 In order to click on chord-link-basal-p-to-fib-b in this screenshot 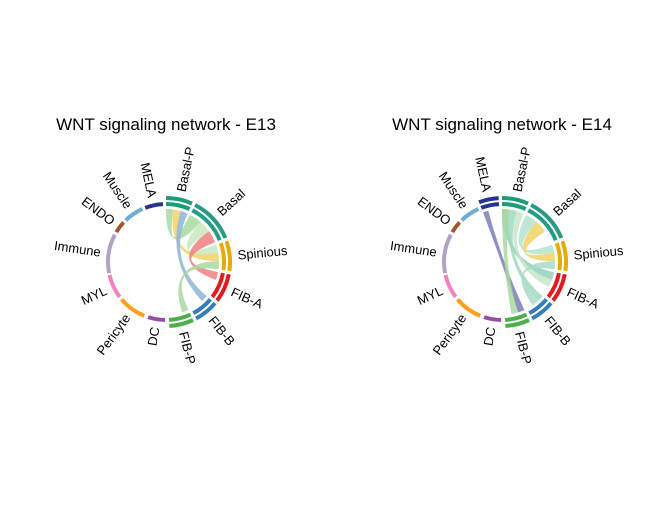, I will do `click(525, 255)`.